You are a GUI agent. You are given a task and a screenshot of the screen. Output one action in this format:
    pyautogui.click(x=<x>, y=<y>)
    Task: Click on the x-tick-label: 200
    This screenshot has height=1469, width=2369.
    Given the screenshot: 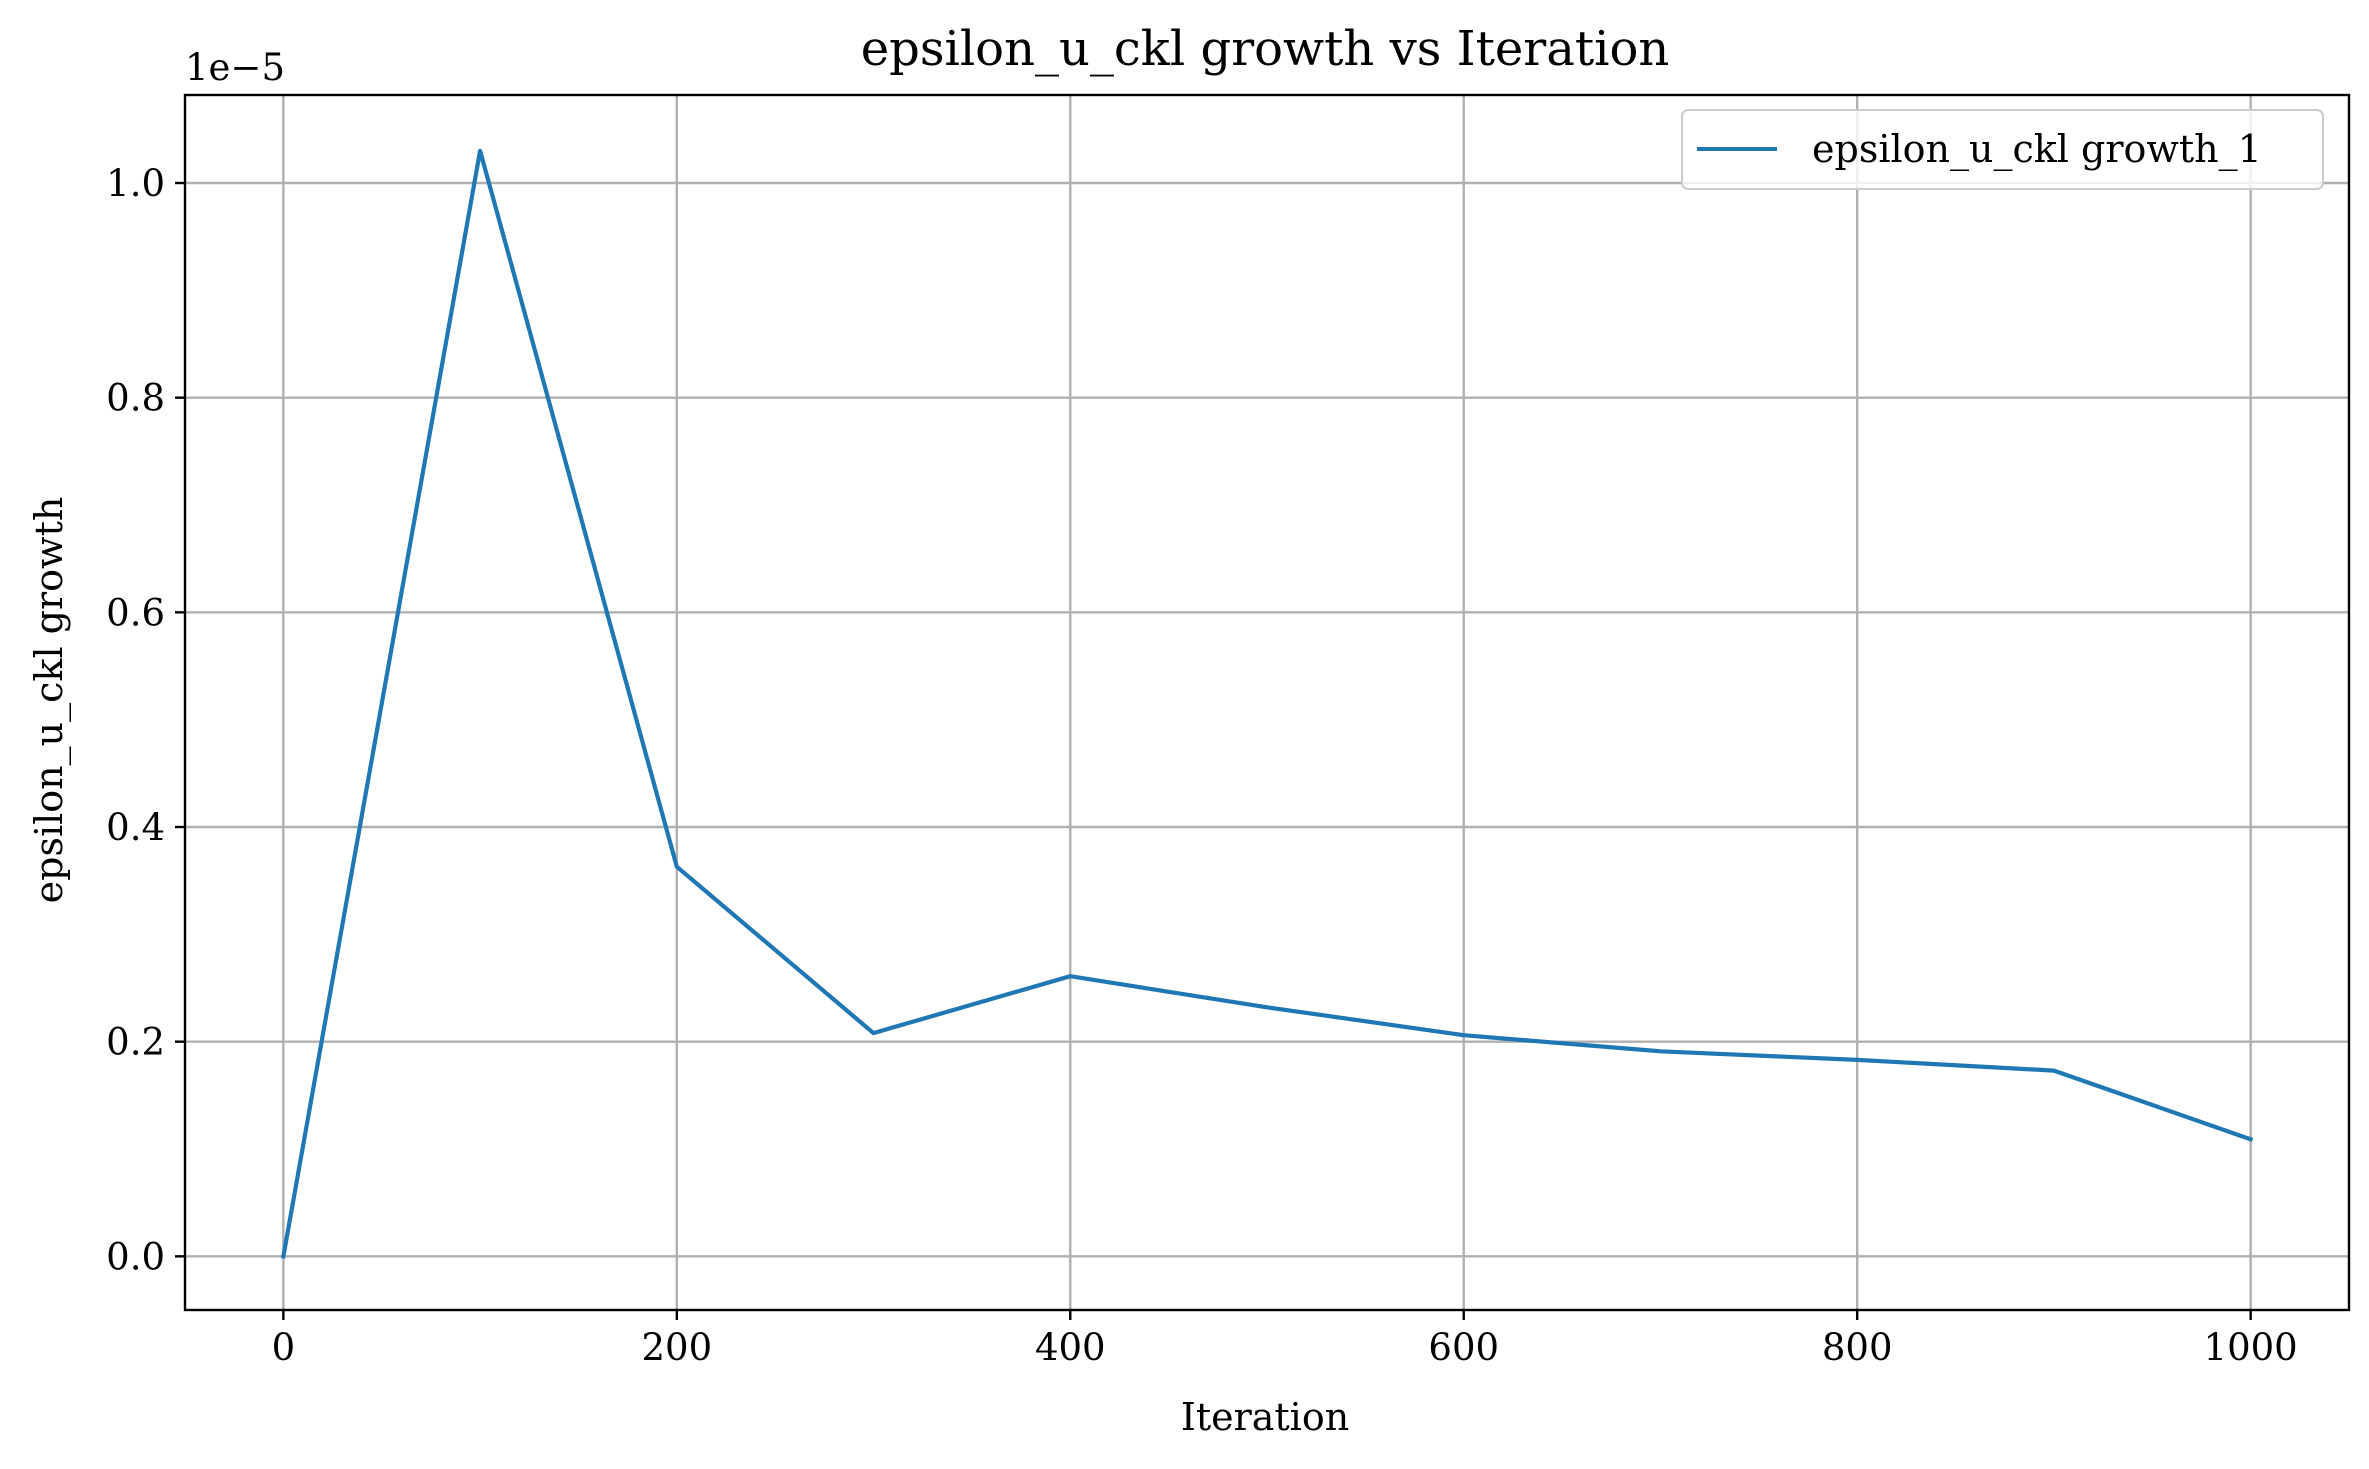 What is the action you would take?
    pyautogui.click(x=677, y=1347)
    